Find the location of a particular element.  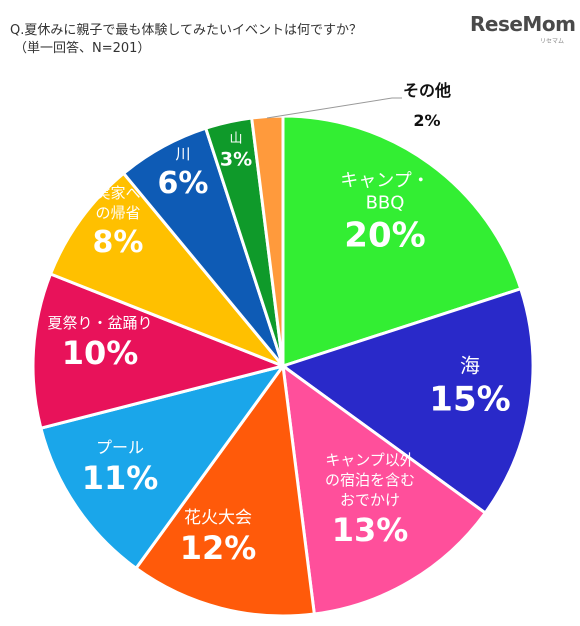

site-logo: ReseMom is located at coordinates (523, 24).